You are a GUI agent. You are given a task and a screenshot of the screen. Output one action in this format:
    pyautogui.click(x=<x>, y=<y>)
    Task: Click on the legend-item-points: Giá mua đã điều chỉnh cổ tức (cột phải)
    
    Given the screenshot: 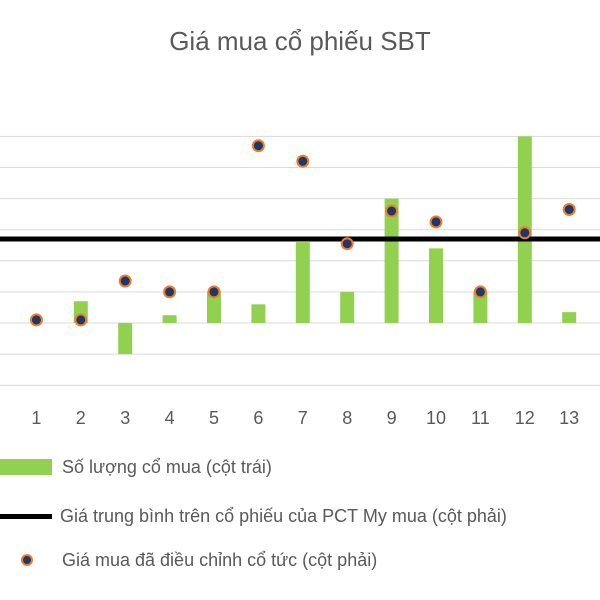 What is the action you would take?
    pyautogui.click(x=300, y=560)
    